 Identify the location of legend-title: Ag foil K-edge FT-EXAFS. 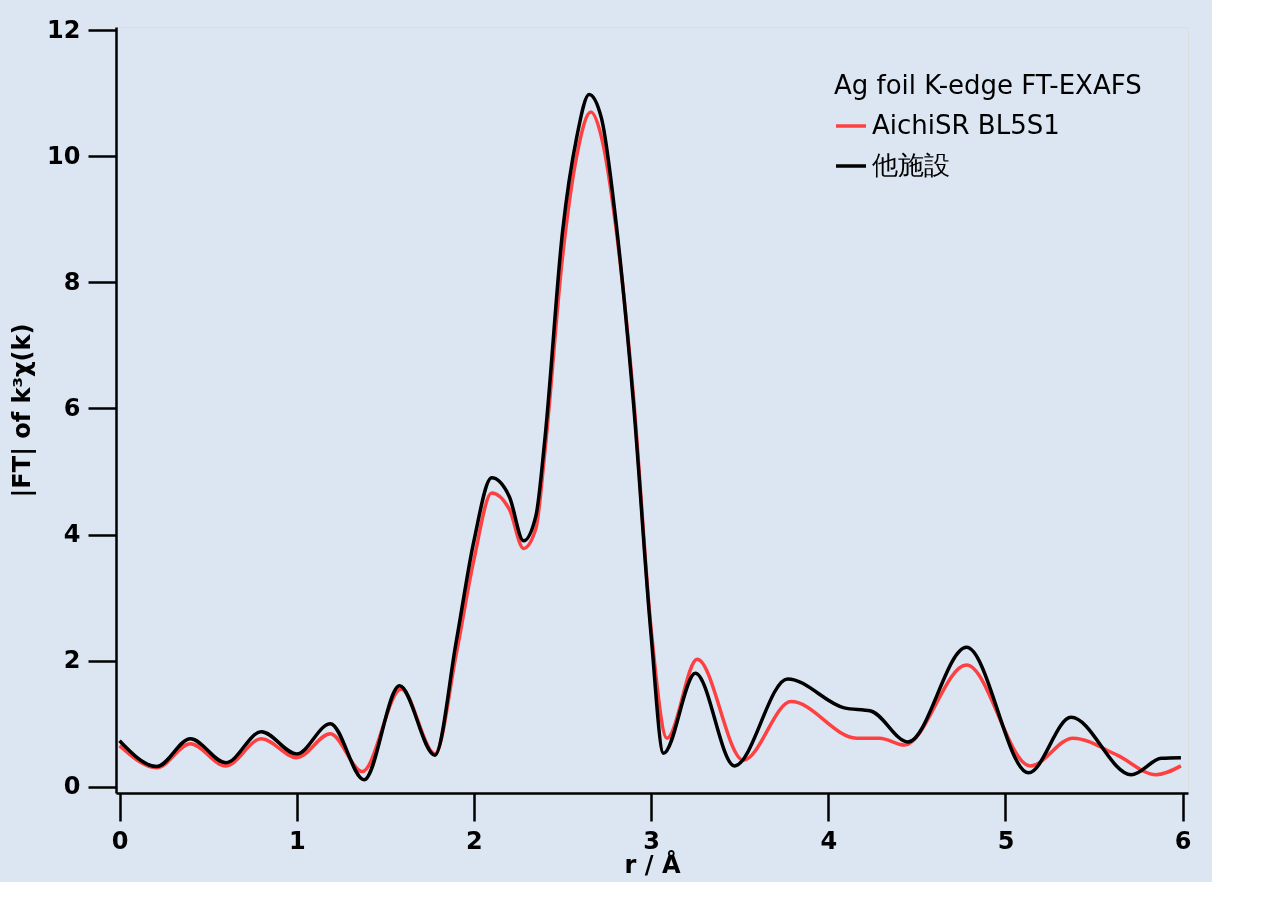
(988, 85).